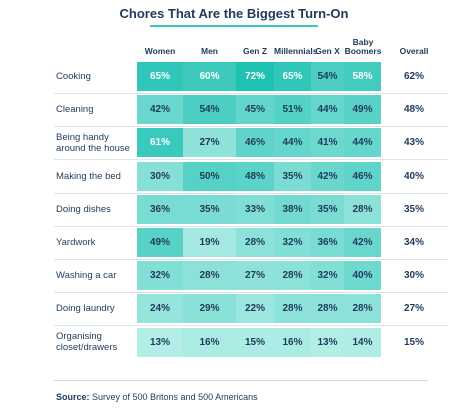 The height and width of the screenshot is (411, 468). What do you see at coordinates (292, 209) in the screenshot?
I see `heat-cell: 38%` at bounding box center [292, 209].